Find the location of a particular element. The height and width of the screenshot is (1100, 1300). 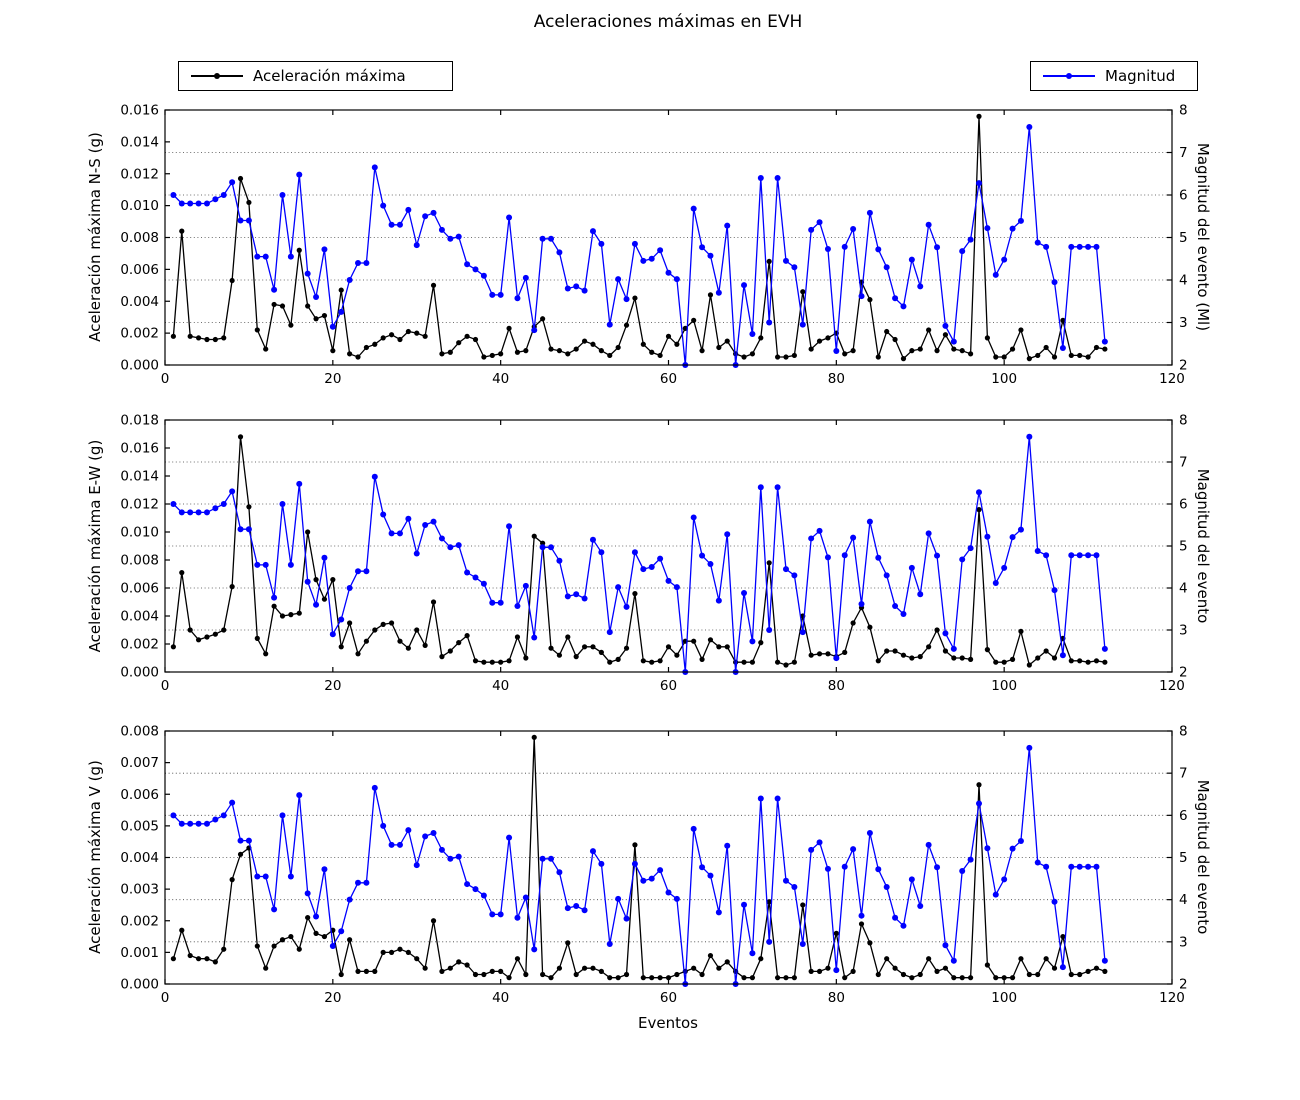

x-tick-label: 0 is located at coordinates (165, 379).